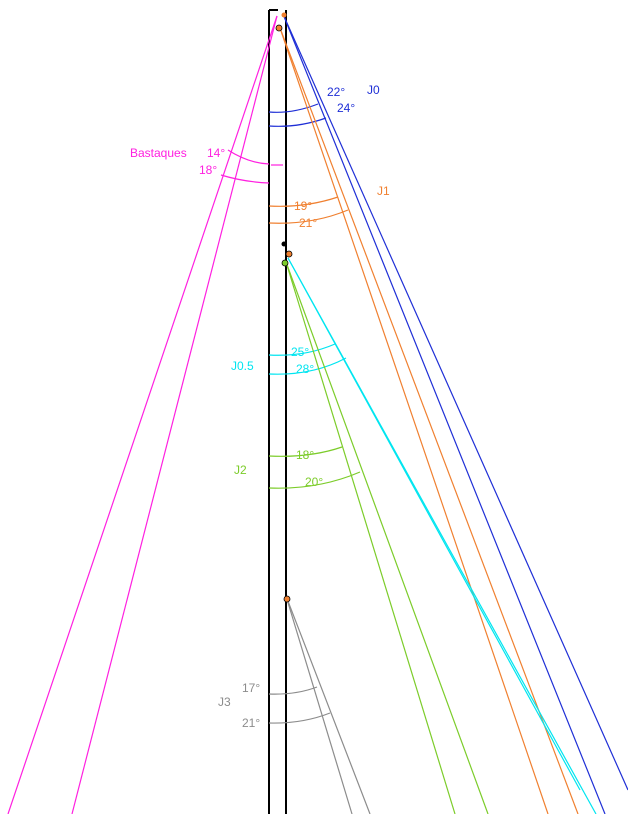 The height and width of the screenshot is (814, 628). Describe the element at coordinates (284, 15) in the screenshot. I see `mast-fitting-j0` at that location.